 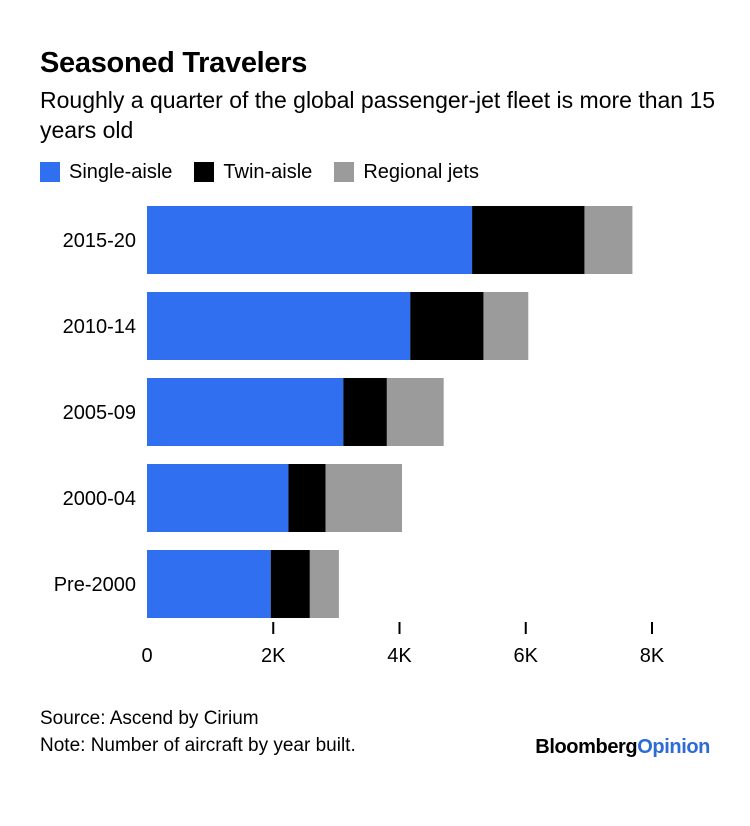 I want to click on legend-item-regional-jets: Regional jets, so click(x=406, y=172).